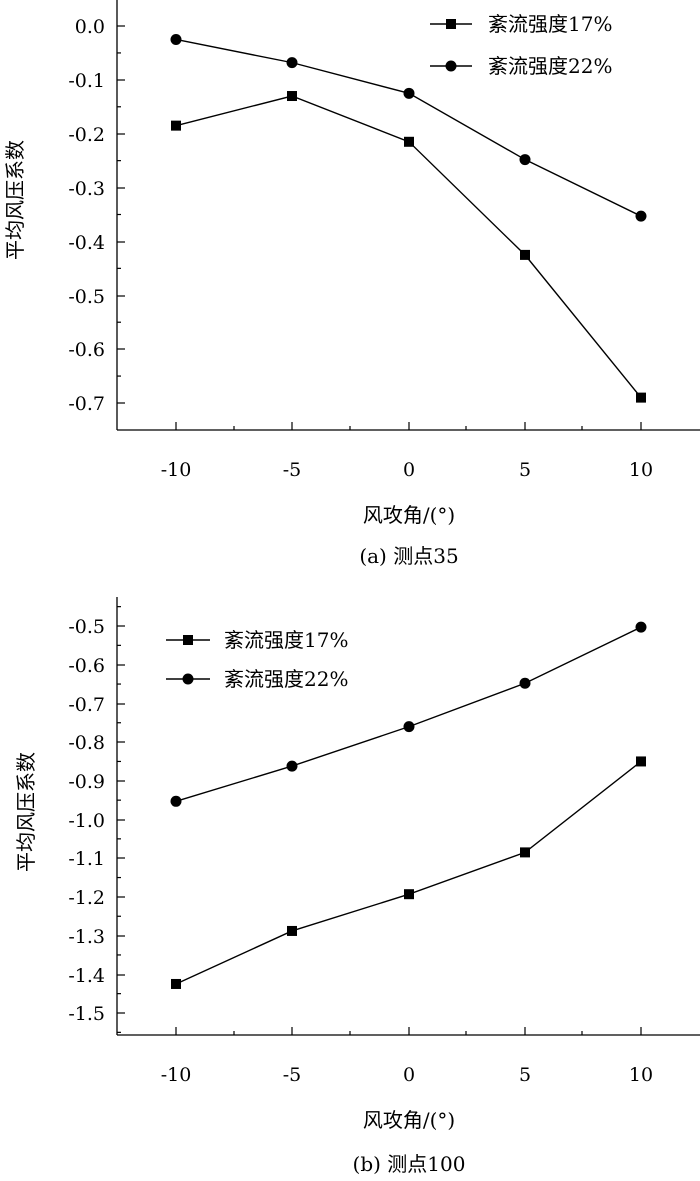 The width and height of the screenshot is (700, 1181). What do you see at coordinates (90, 27) in the screenshot?
I see `y-tick-label: 0.0` at bounding box center [90, 27].